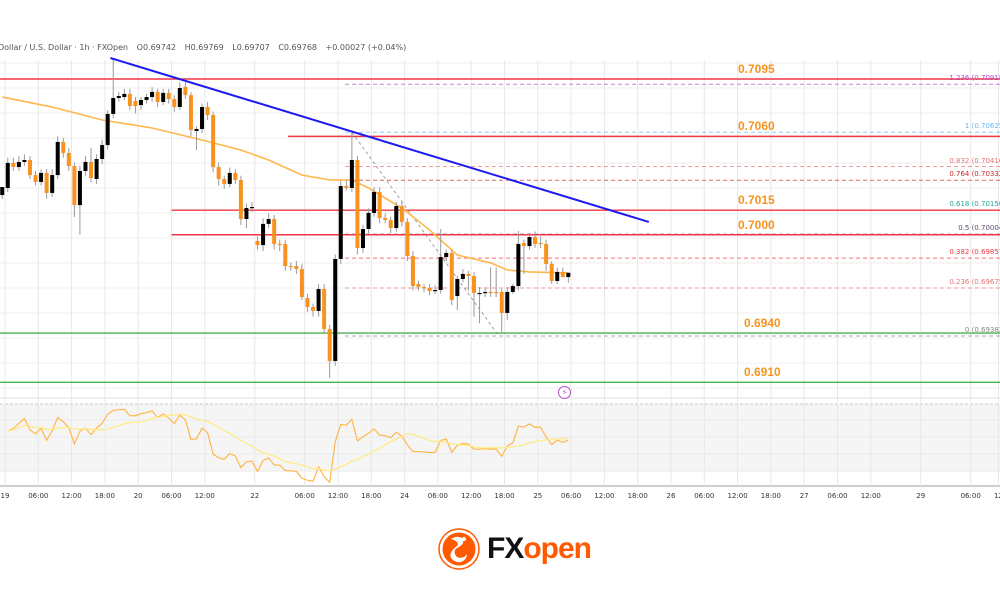 This screenshot has height=600, width=1000. What do you see at coordinates (974, 252) in the screenshot?
I see `fib-level-label: 0.382 (0.69857)` at bounding box center [974, 252].